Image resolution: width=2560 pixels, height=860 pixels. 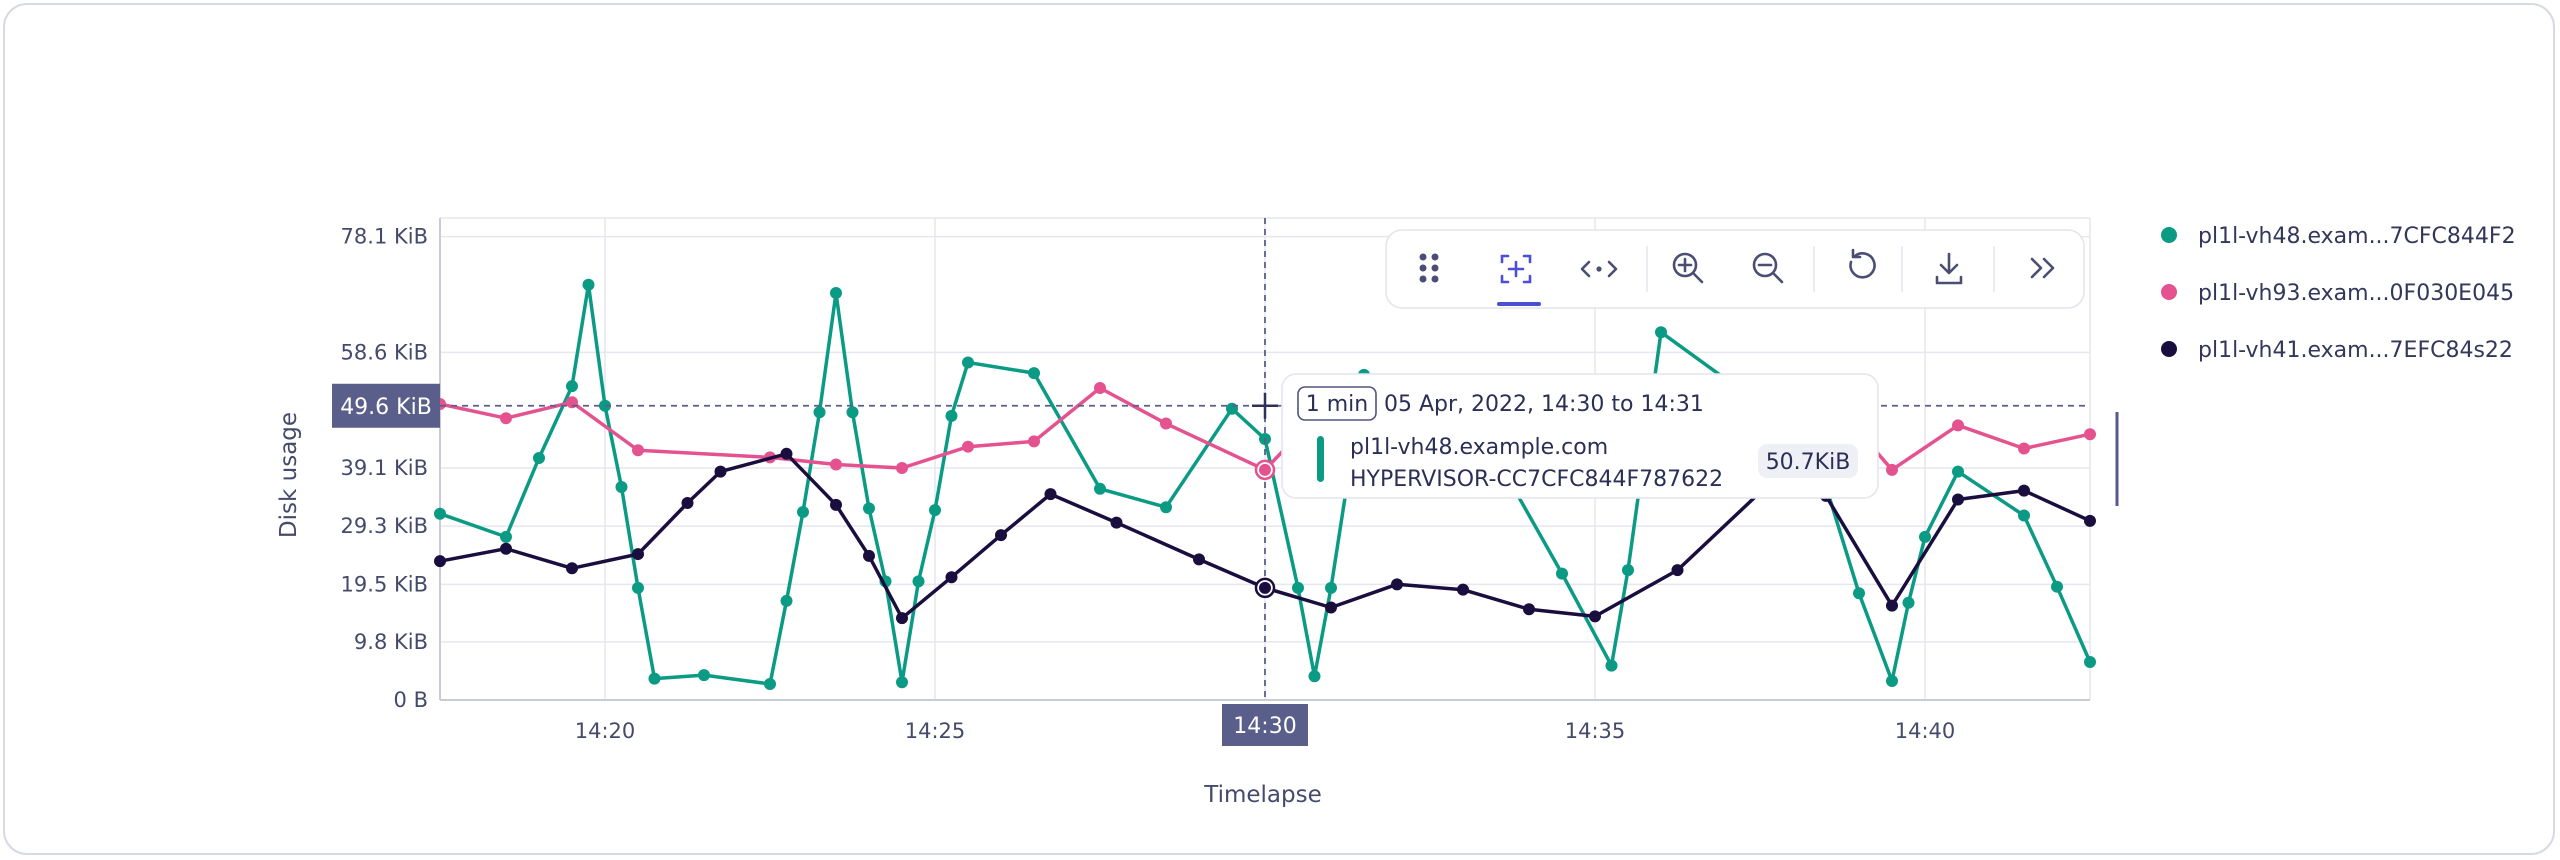 I want to click on y-tick-label: 29.3 KiB, so click(x=384, y=526).